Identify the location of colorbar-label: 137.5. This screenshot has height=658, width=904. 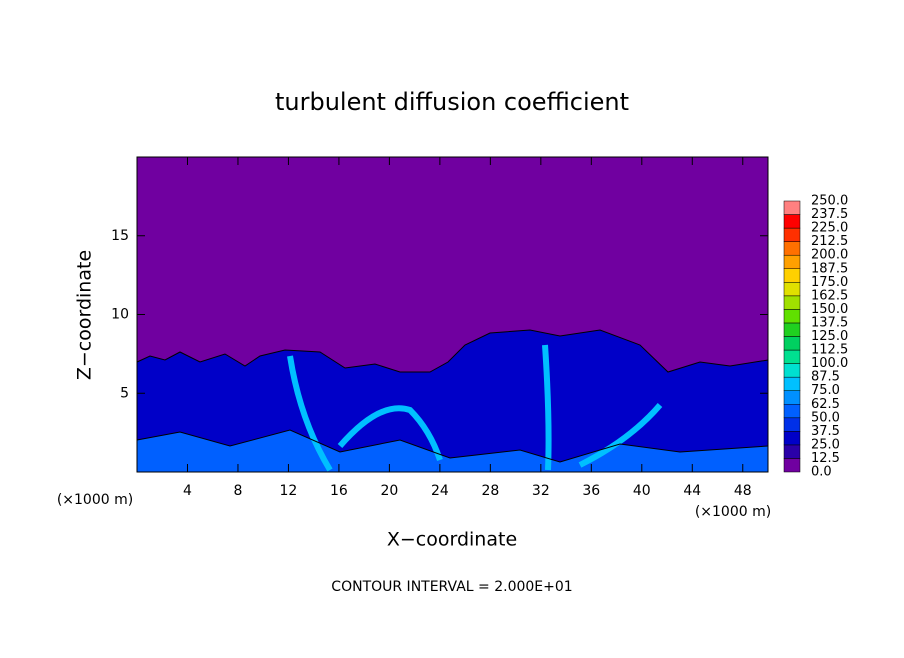
(829, 322).